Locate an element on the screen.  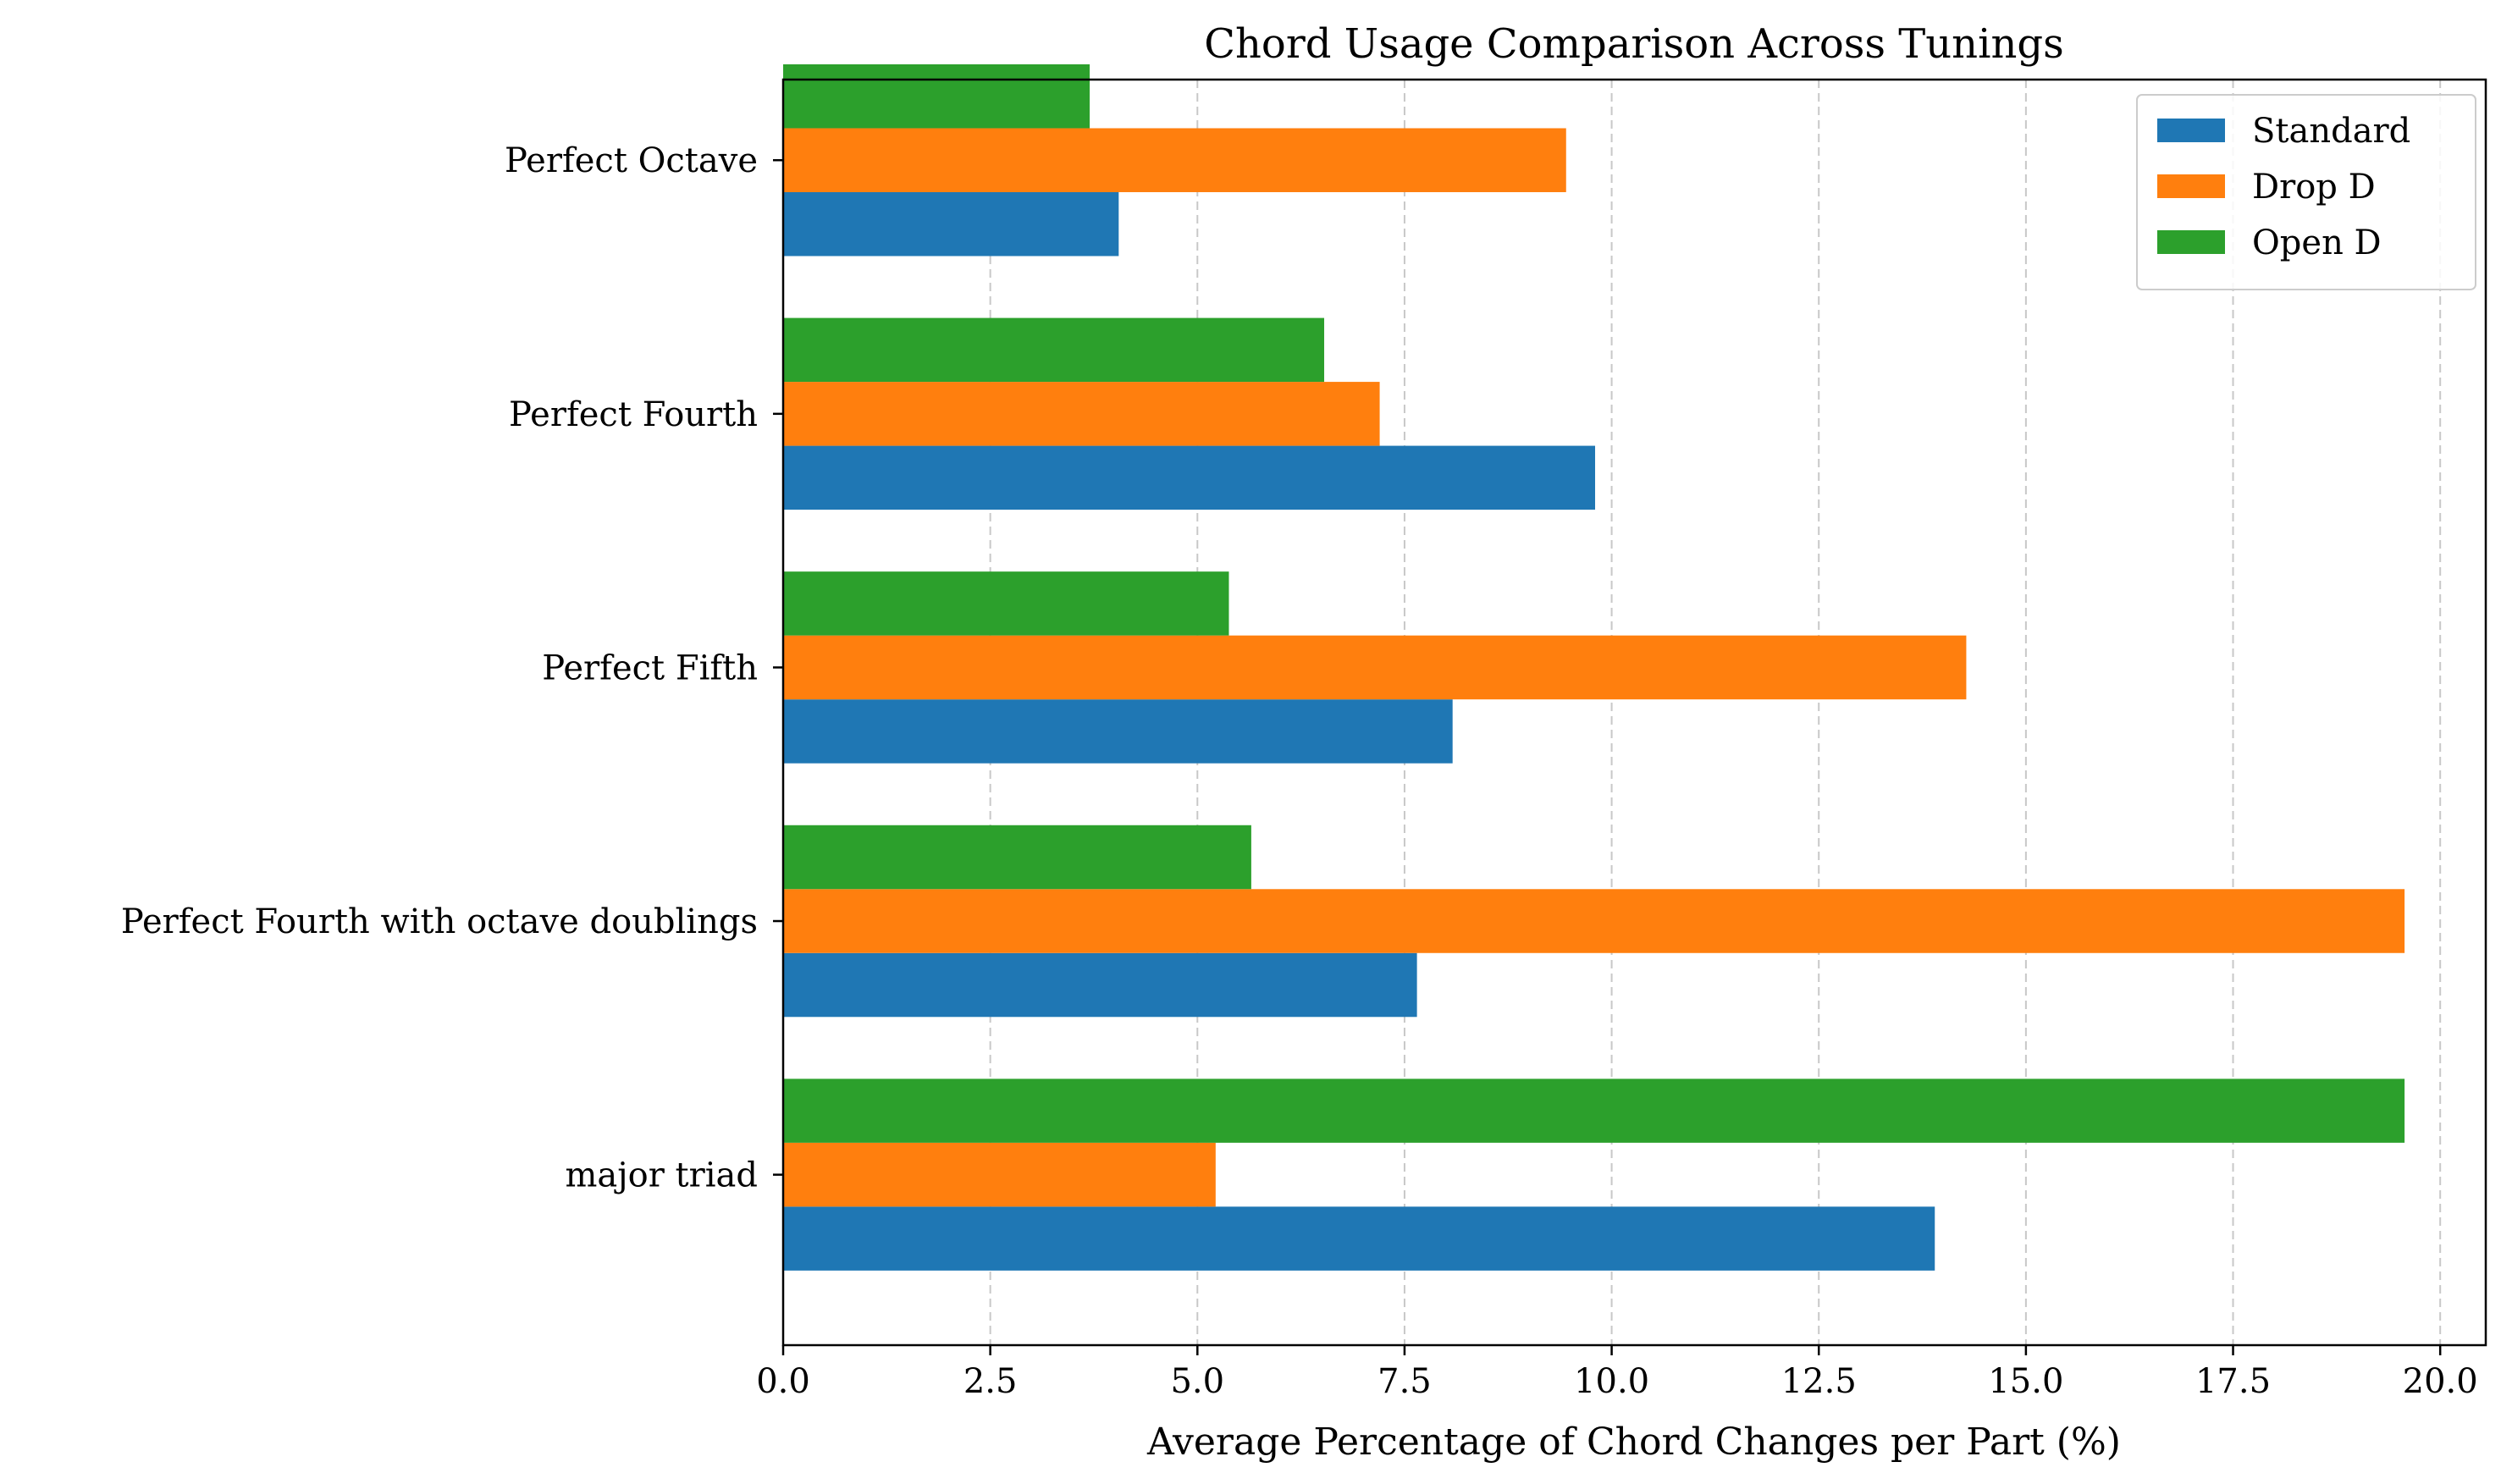
x-tick-label: 17.5 is located at coordinates (2233, 1381).